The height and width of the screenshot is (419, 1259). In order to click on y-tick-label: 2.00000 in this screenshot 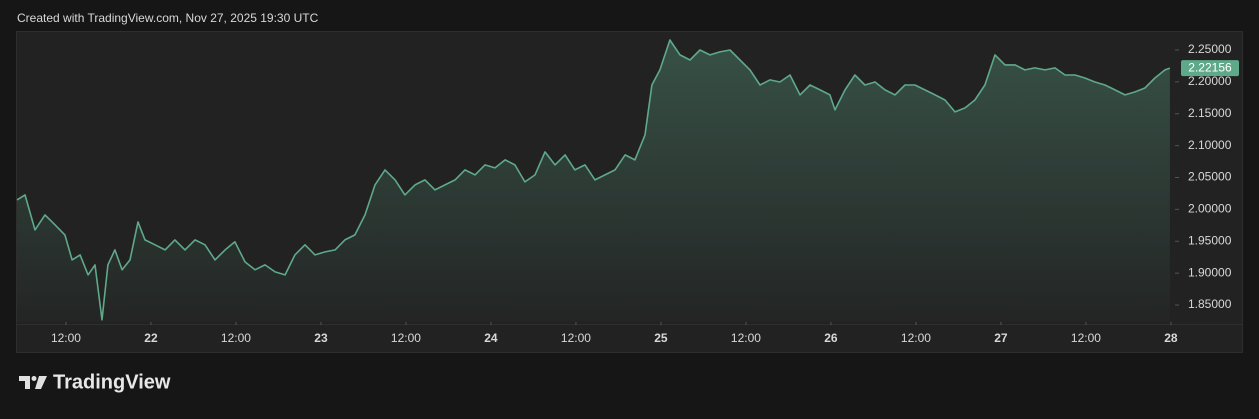, I will do `click(1210, 209)`.